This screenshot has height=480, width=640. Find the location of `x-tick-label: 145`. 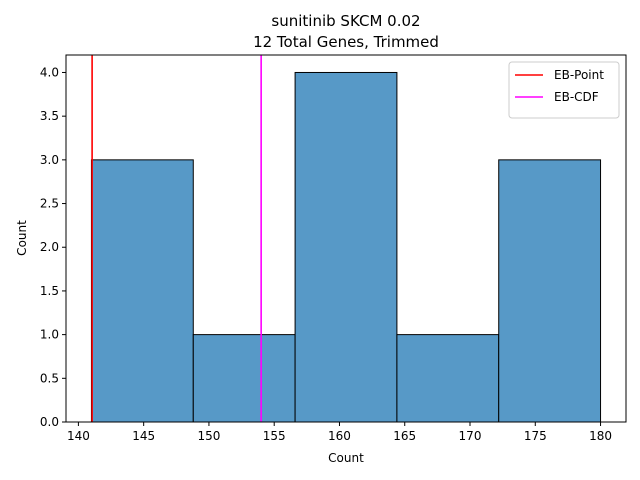

x-tick-label: 145 is located at coordinates (143, 436).